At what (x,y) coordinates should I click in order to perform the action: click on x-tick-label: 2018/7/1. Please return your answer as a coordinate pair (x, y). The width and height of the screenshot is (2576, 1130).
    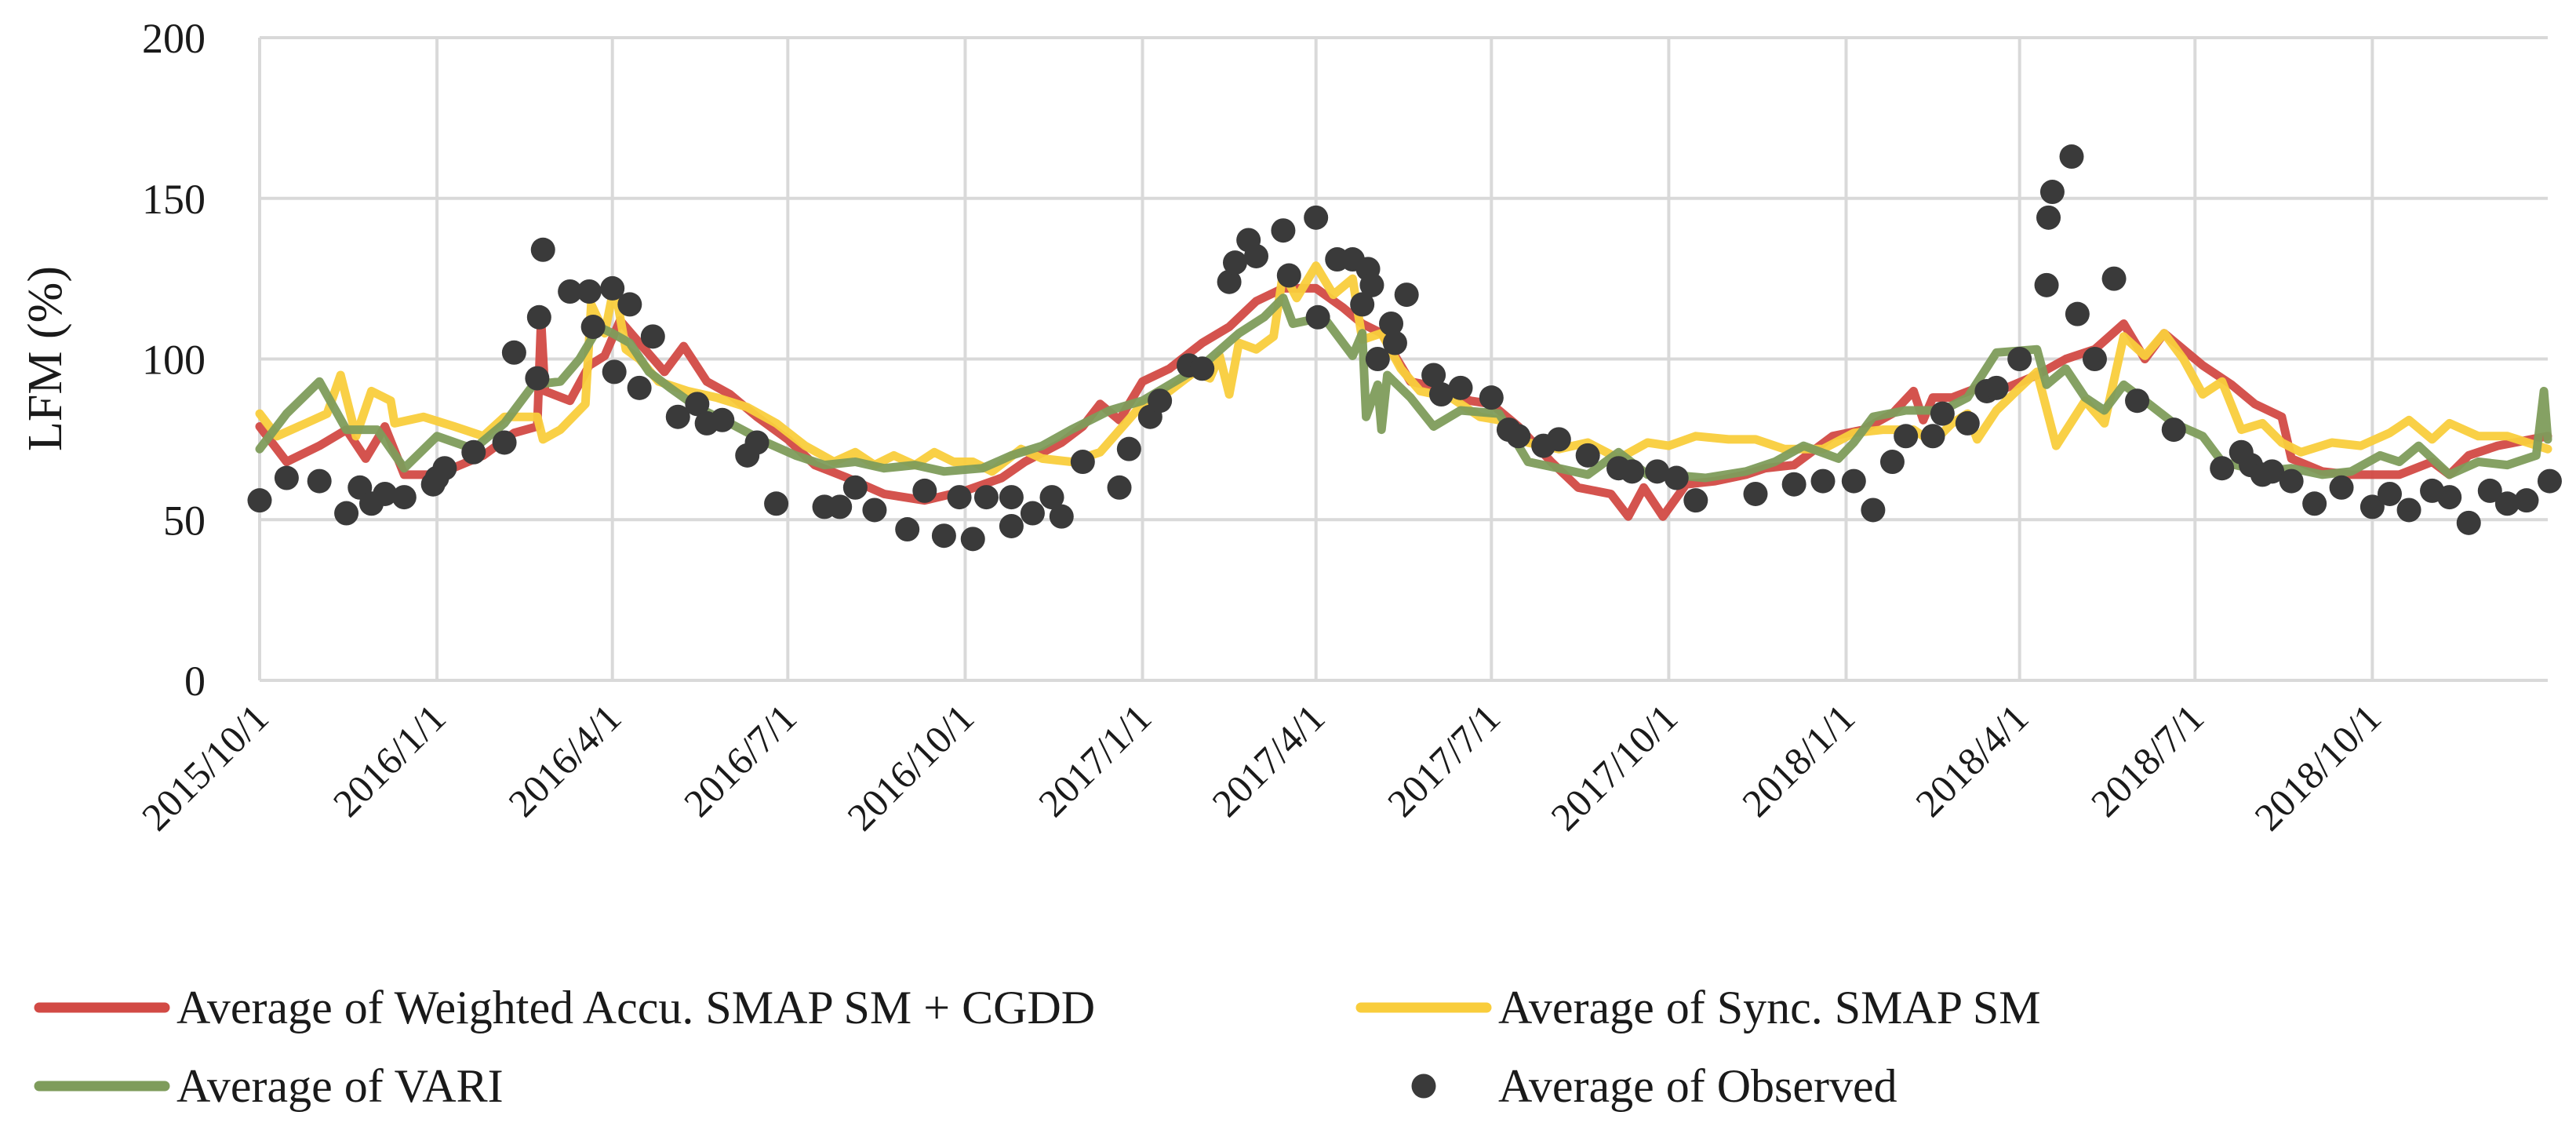
    Looking at the image, I should click on (2147, 760).